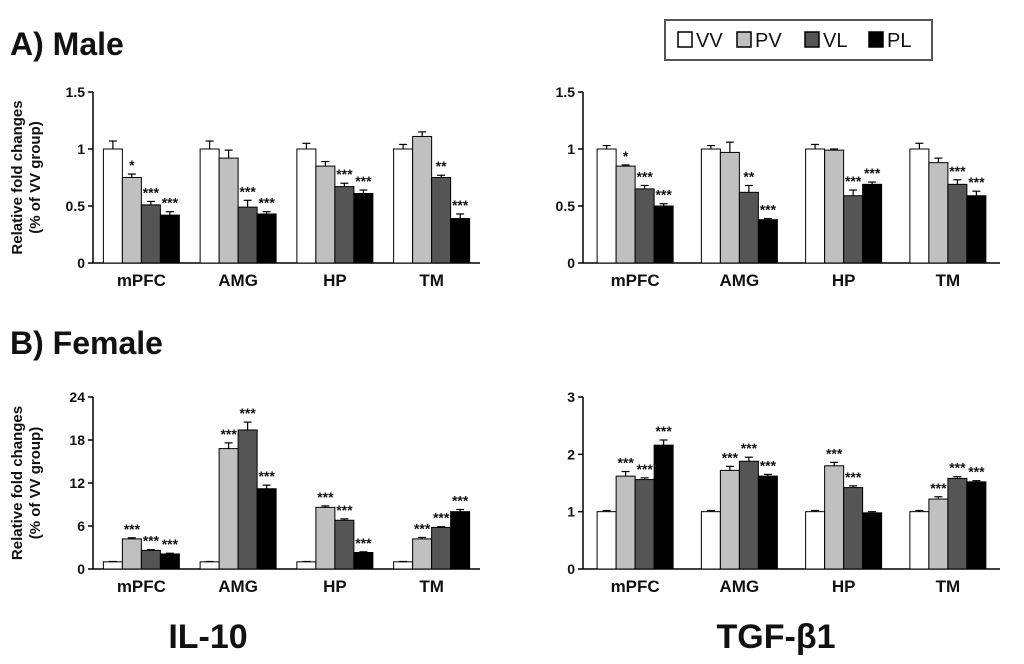 The width and height of the screenshot is (1024, 664). What do you see at coordinates (812, 39) in the screenshot?
I see `legend-swatch-vl` at bounding box center [812, 39].